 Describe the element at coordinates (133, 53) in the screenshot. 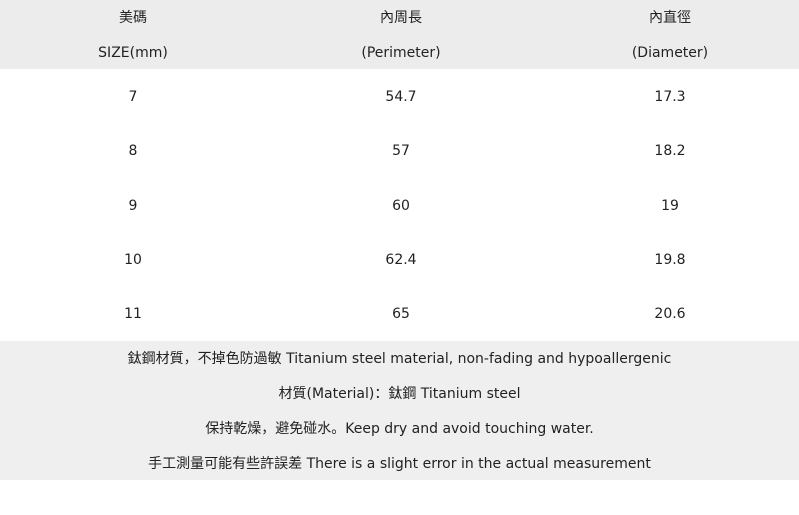

I see `header-size-en: SIZE(mm)` at that location.